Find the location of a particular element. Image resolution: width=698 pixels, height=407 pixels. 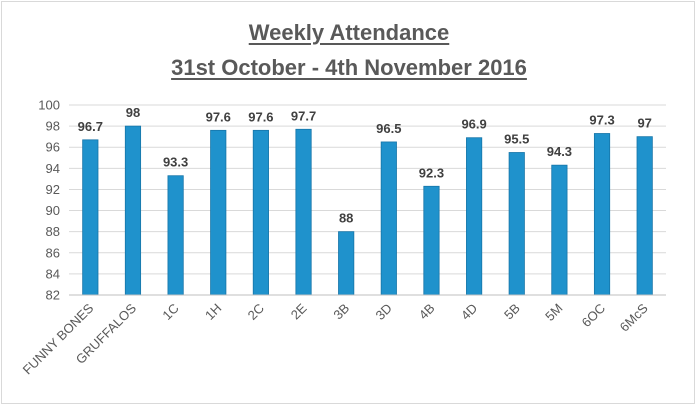

y-tick-label: 90 is located at coordinates (53, 210).